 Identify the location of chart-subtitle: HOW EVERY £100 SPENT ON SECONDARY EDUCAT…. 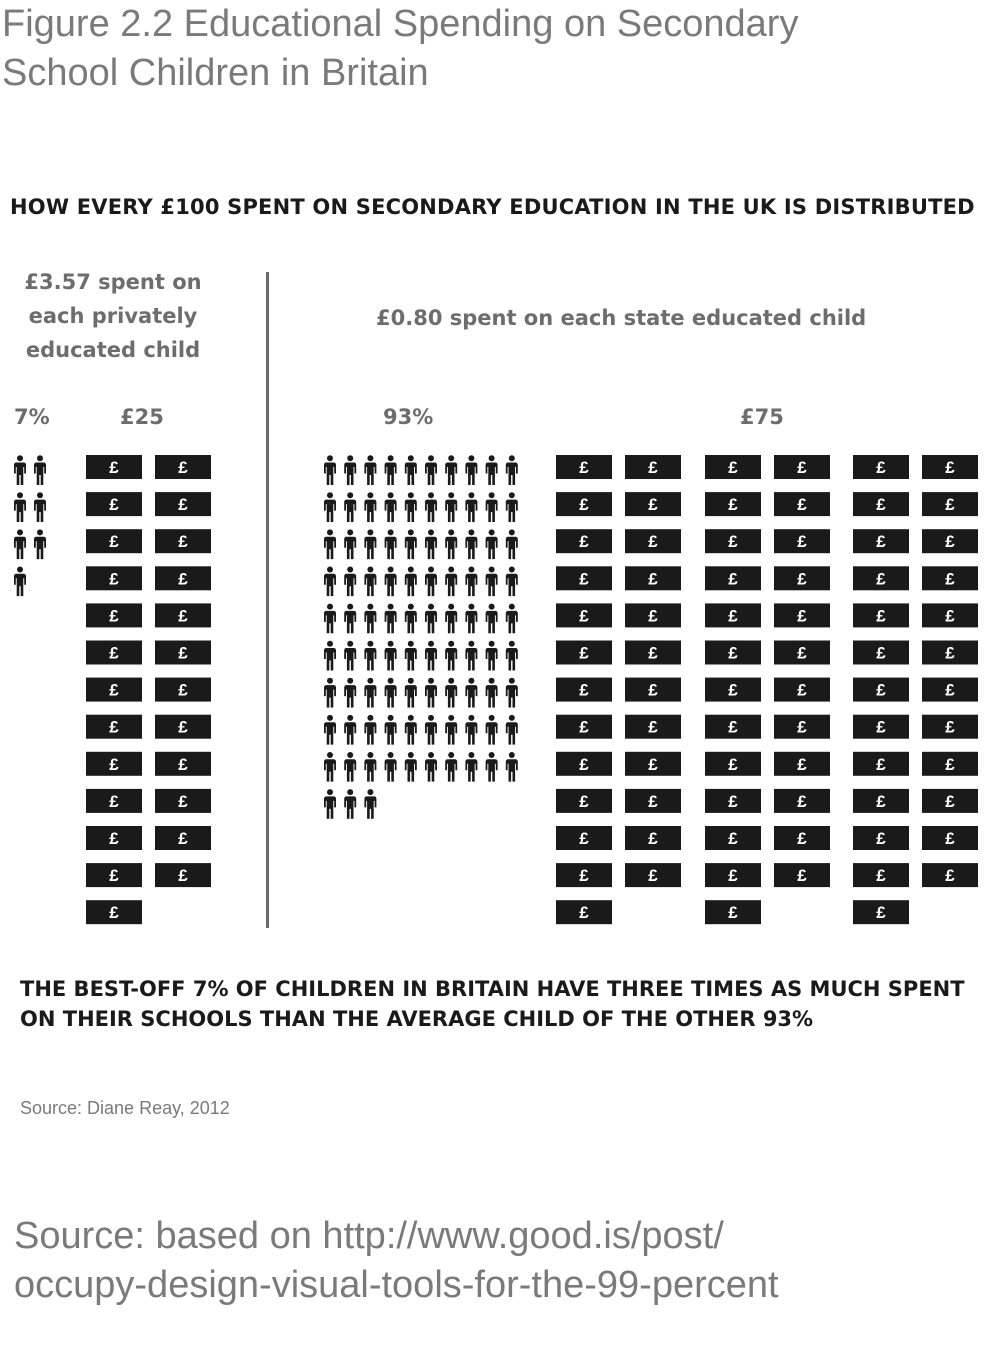
(492, 207).